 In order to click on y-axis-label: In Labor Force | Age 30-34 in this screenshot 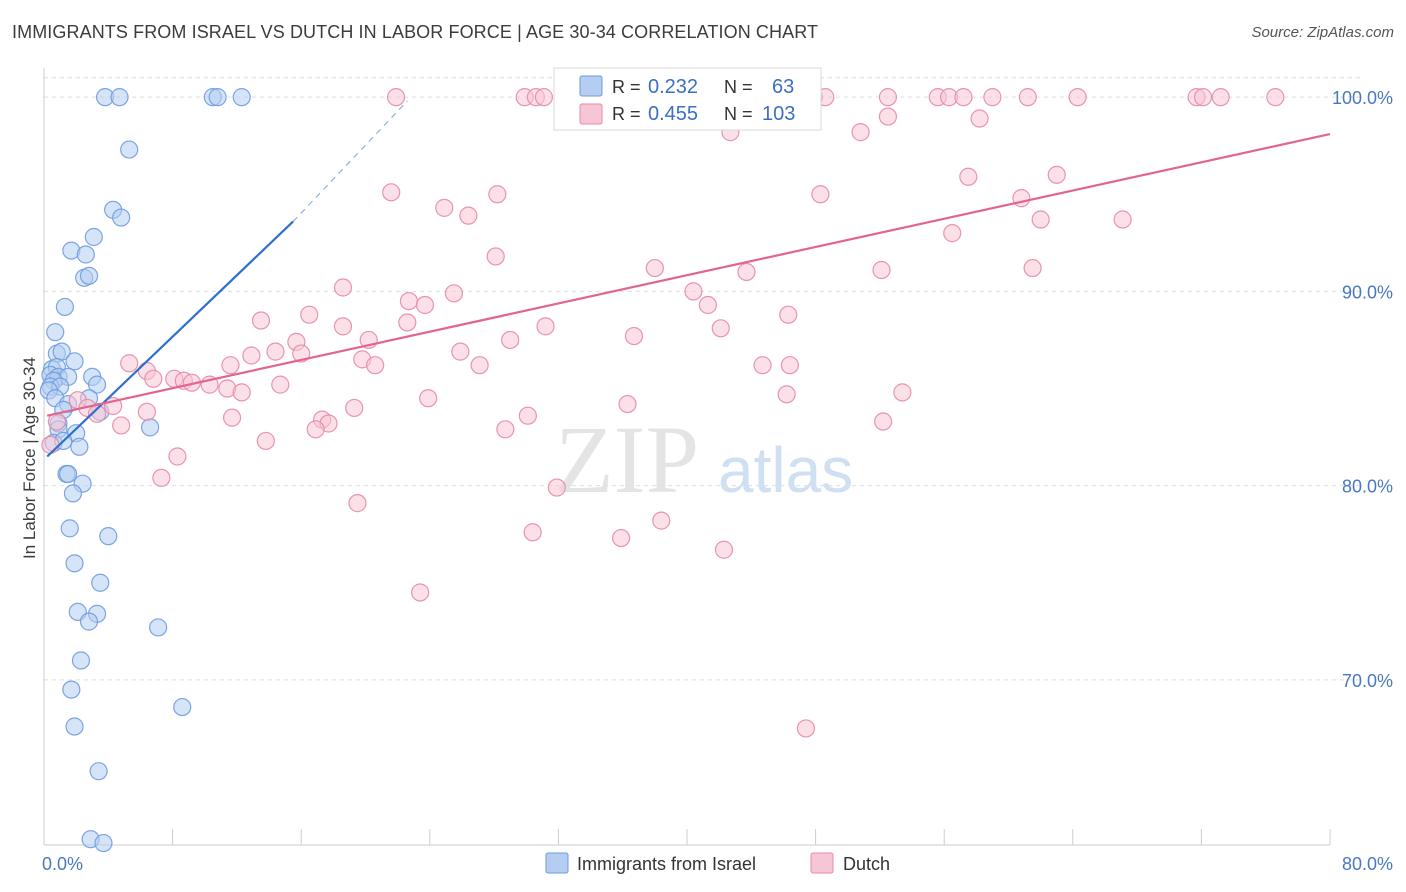, I will do `click(29, 458)`.